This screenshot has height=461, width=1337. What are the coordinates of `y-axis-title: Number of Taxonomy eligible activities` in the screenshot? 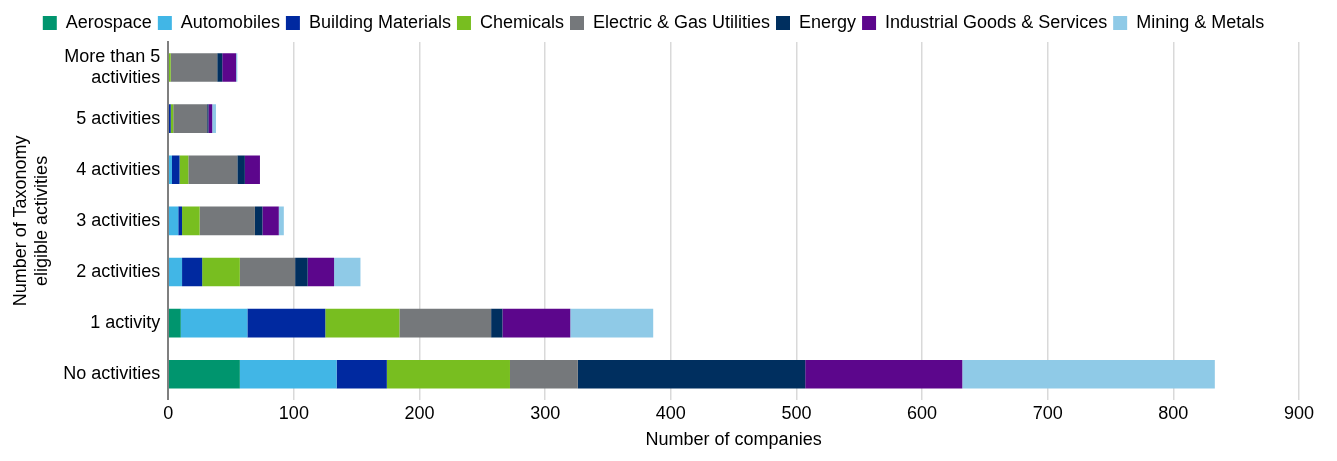 It's located at (30, 221).